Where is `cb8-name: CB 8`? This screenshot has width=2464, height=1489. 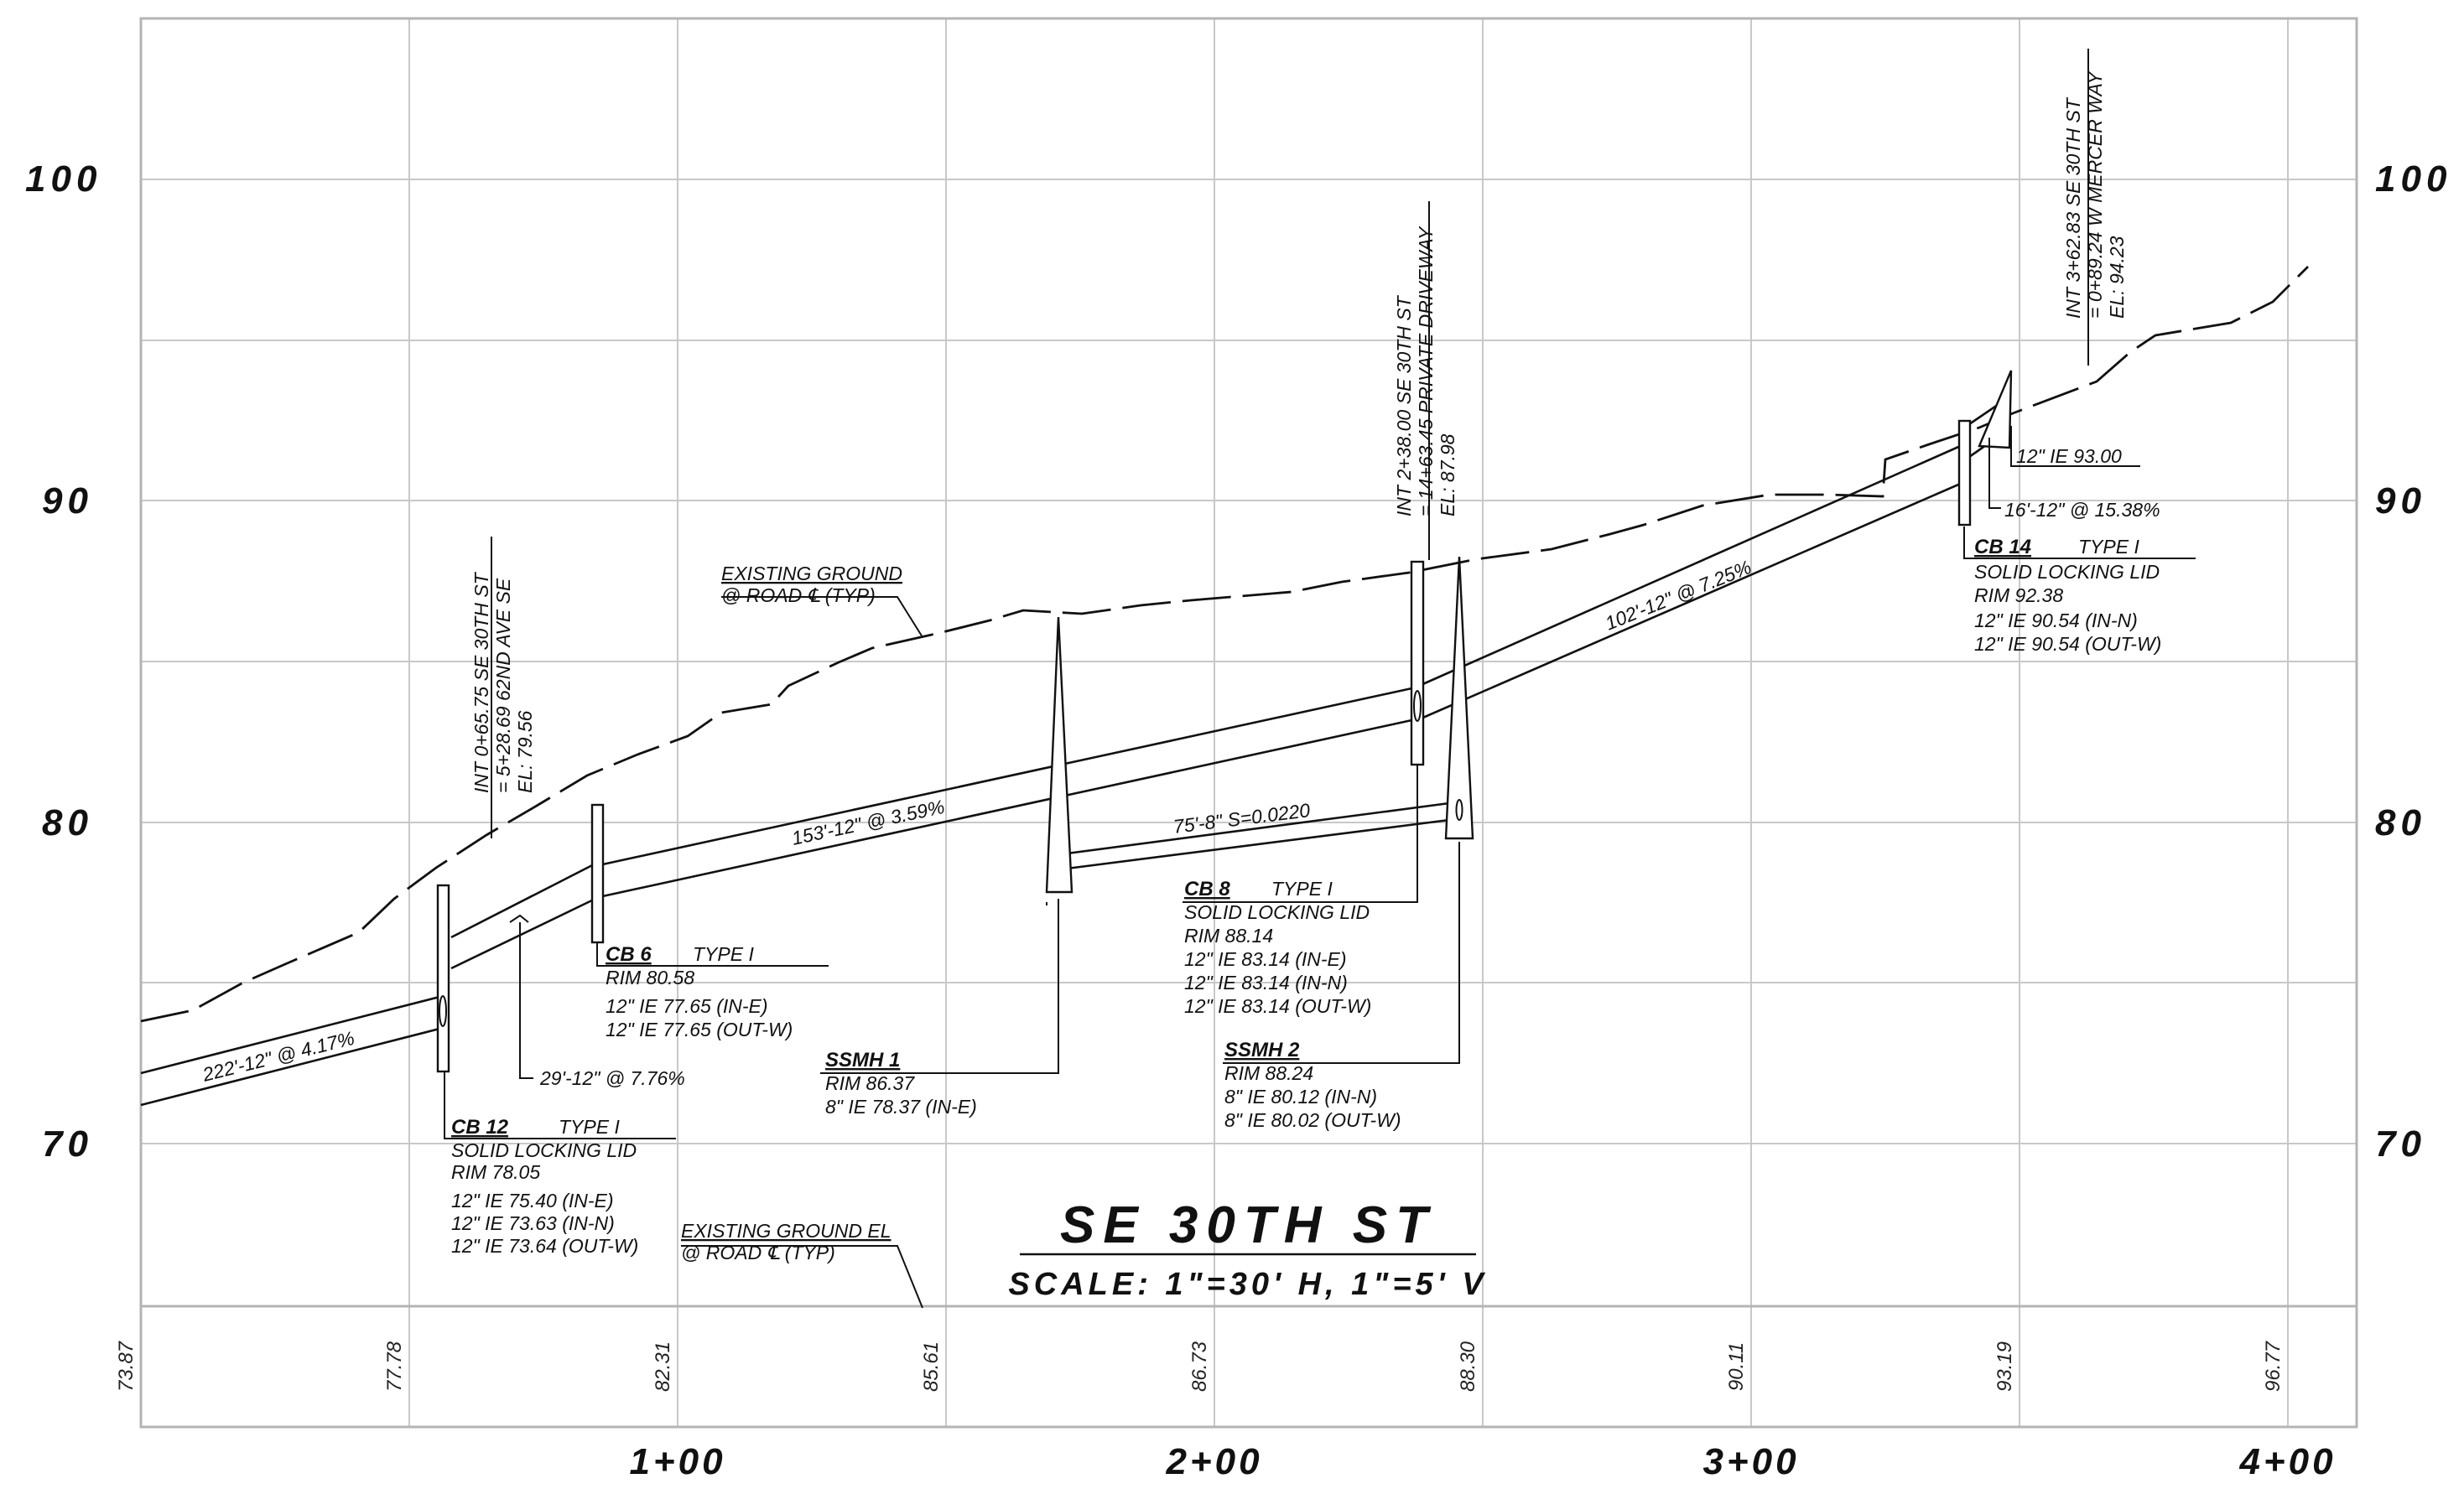
cb8-name: CB 8 is located at coordinates (1207, 889).